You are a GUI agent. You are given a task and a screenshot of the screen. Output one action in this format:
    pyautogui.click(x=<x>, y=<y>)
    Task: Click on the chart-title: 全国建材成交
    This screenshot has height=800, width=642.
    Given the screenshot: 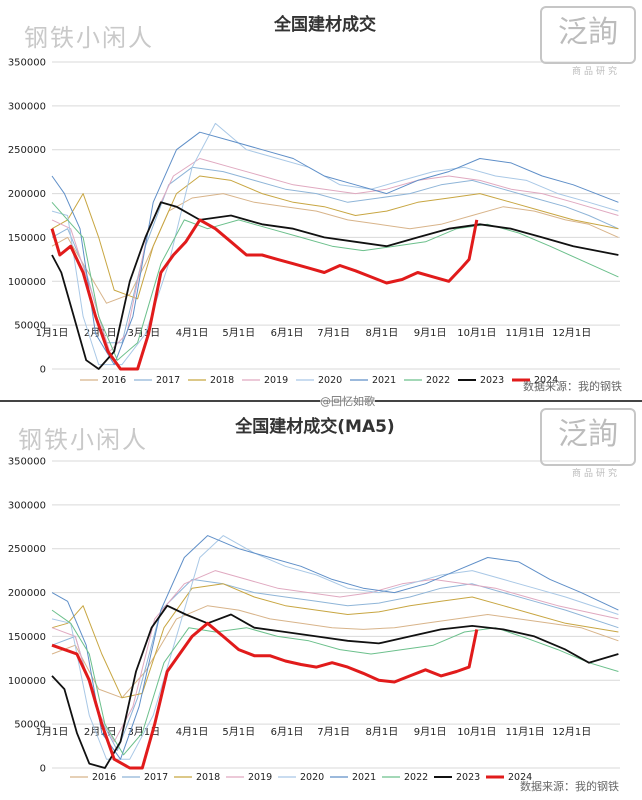 What is the action you would take?
    pyautogui.click(x=324, y=24)
    